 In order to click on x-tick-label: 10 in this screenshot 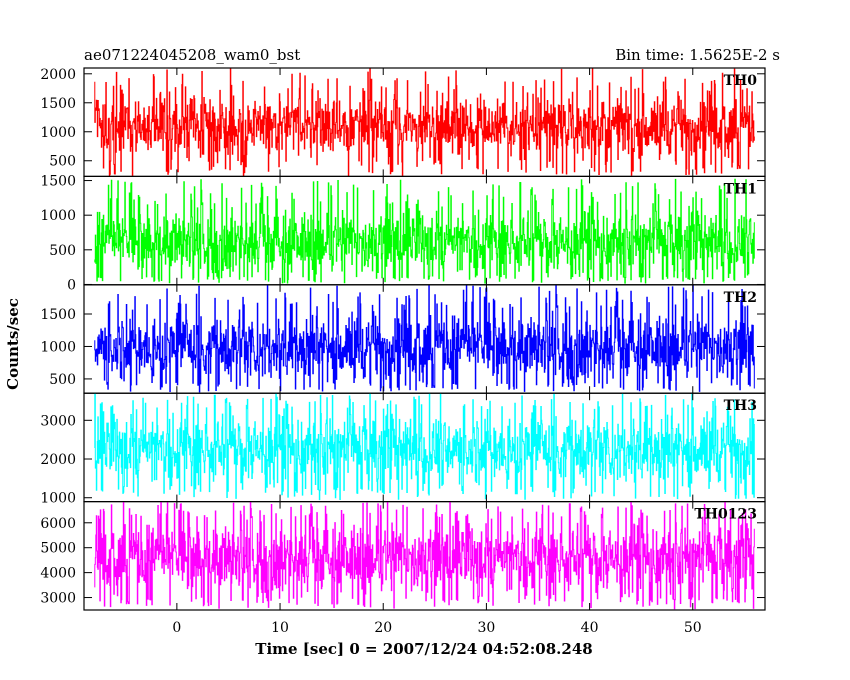, I will do `click(280, 628)`.